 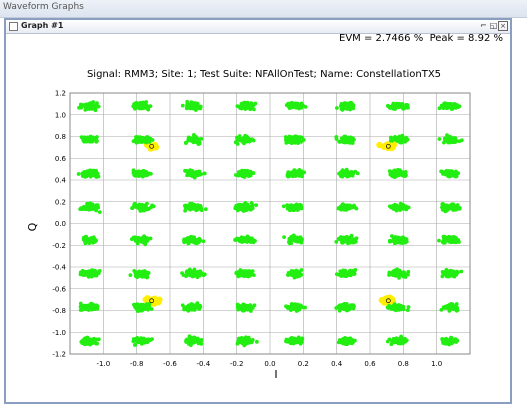 What do you see at coordinates (59, 311) in the screenshot?
I see `y-tick-label: -0.8` at bounding box center [59, 311].